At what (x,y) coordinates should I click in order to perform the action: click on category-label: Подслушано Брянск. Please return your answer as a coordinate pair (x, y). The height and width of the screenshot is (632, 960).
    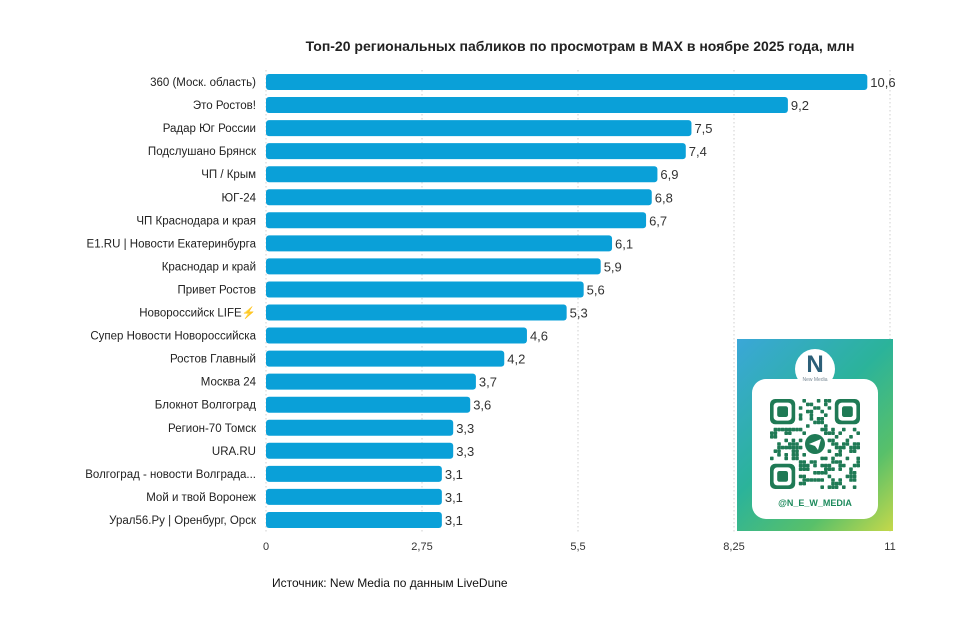
    Looking at the image, I should click on (202, 152).